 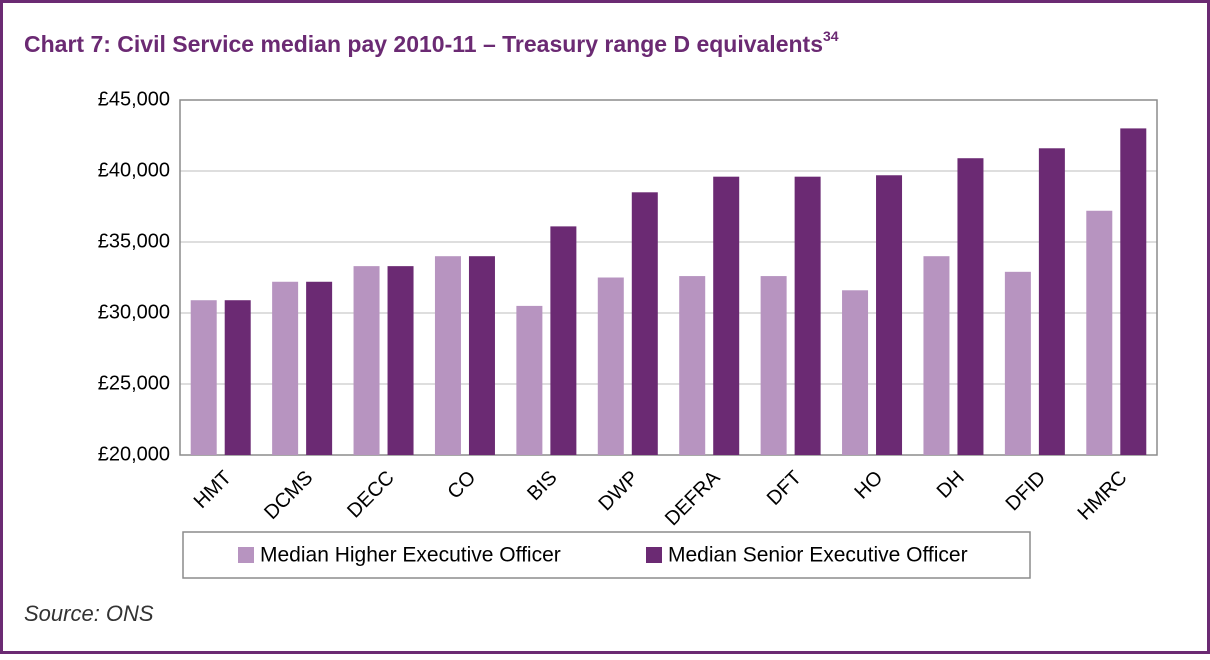 I want to click on source: Source: ONS, so click(x=89, y=613).